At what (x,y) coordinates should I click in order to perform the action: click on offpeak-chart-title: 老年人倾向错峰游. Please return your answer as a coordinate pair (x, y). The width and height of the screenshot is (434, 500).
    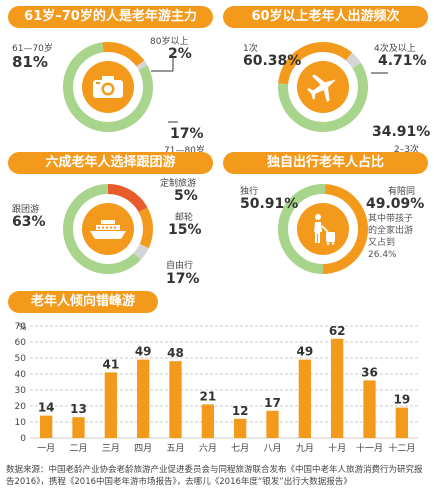
    Looking at the image, I should click on (83, 302).